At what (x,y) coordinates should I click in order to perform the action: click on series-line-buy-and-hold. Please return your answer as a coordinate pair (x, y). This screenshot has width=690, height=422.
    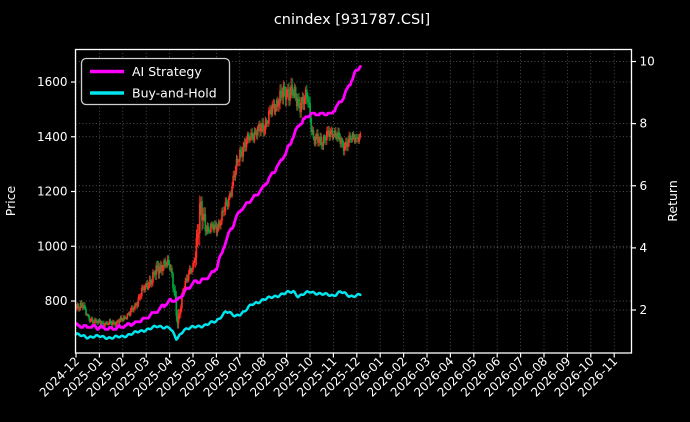
    Looking at the image, I should click on (218, 315).